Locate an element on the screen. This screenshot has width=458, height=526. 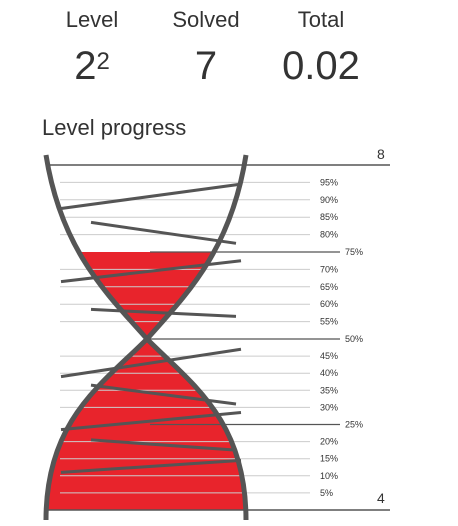
stat-level: Level 22 is located at coordinates (92, 48).